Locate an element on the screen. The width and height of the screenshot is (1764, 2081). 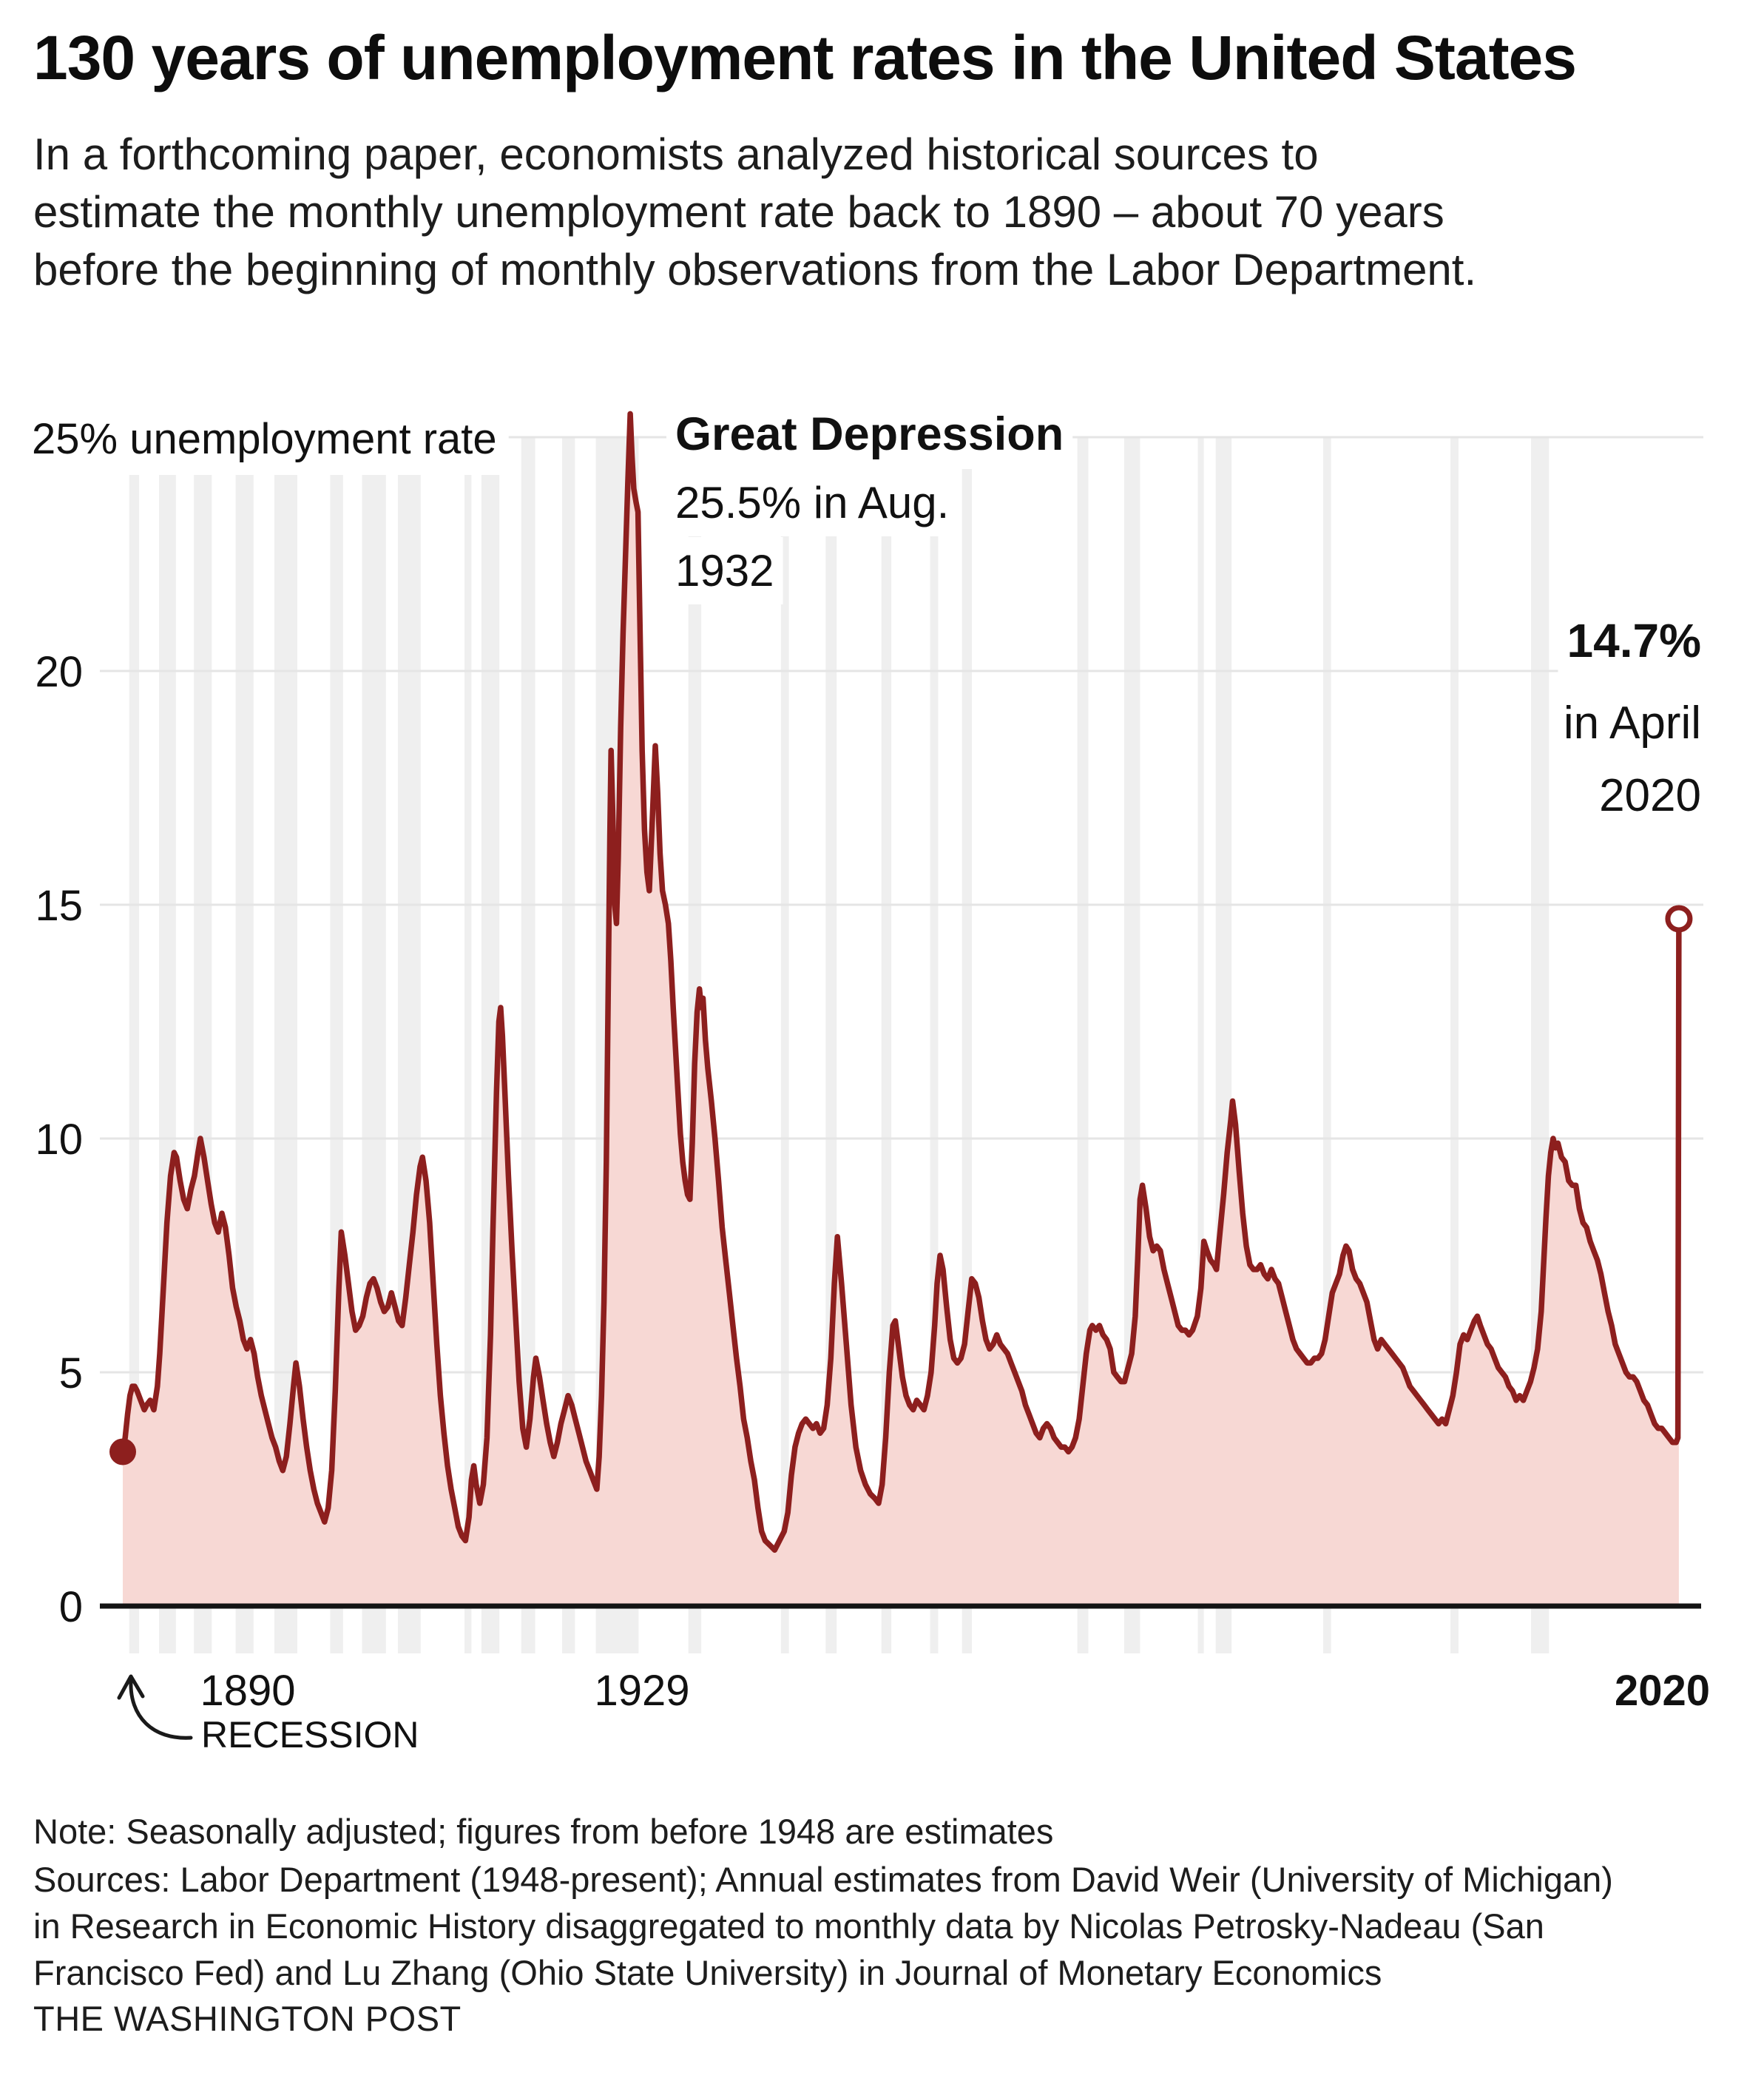
y-axis-label-20: 20 is located at coordinates (59, 672).